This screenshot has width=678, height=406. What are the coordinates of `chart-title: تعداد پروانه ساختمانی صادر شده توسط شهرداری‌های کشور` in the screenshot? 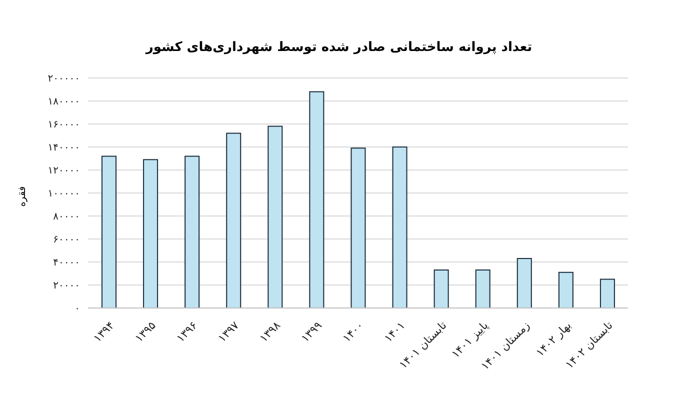 It's located at (339, 47).